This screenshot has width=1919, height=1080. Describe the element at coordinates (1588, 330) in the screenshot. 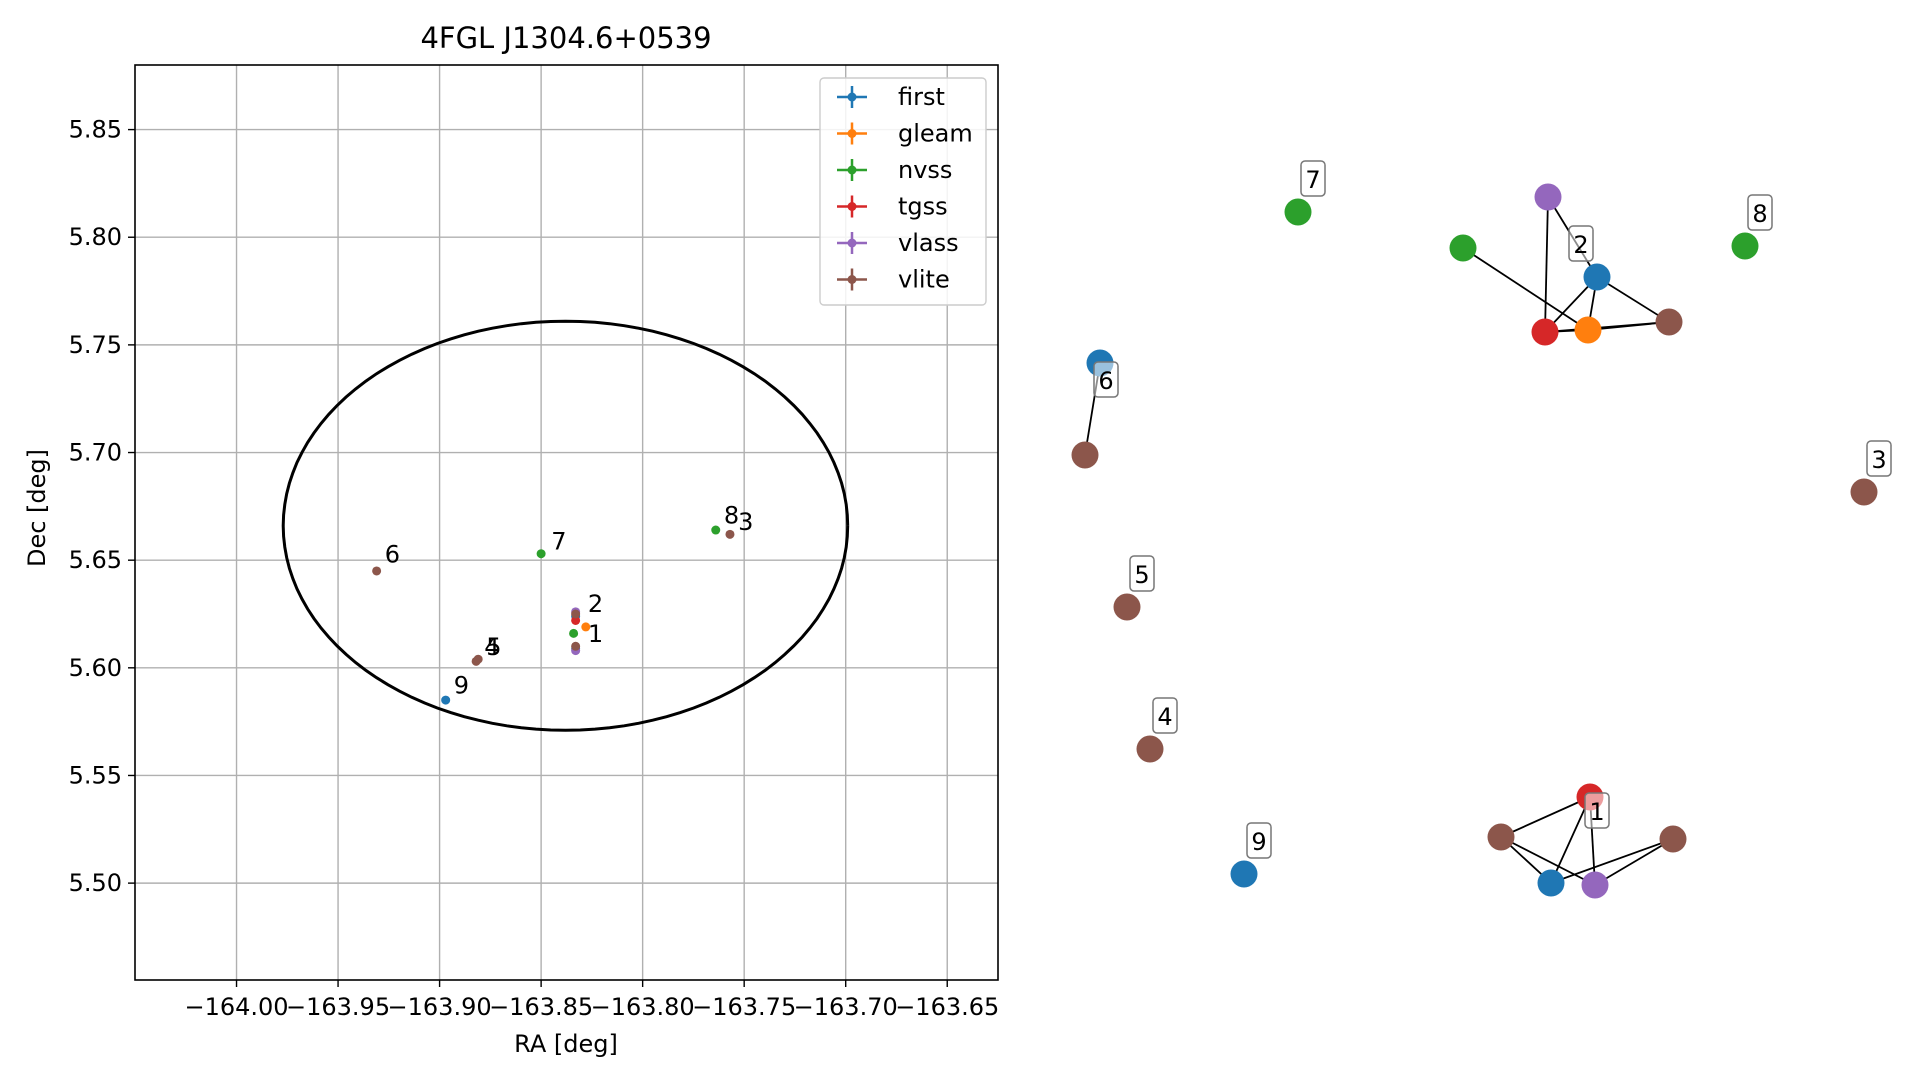

I see `gleam-node` at that location.